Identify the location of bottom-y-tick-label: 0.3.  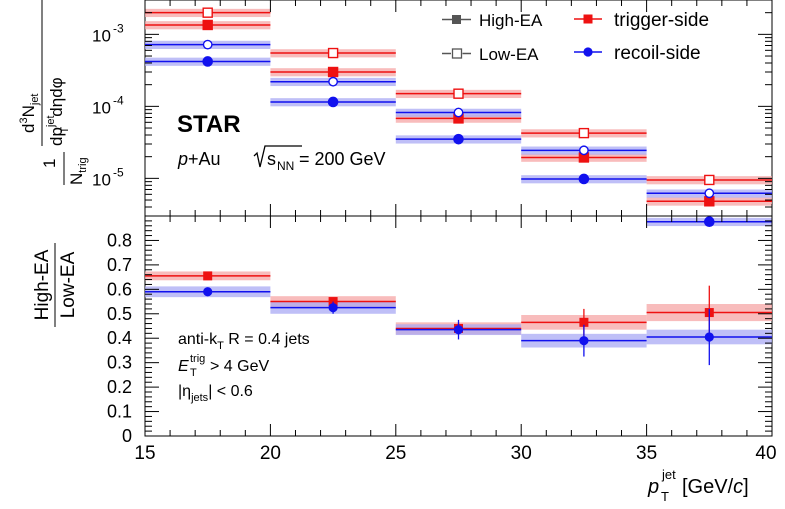
(119, 363).